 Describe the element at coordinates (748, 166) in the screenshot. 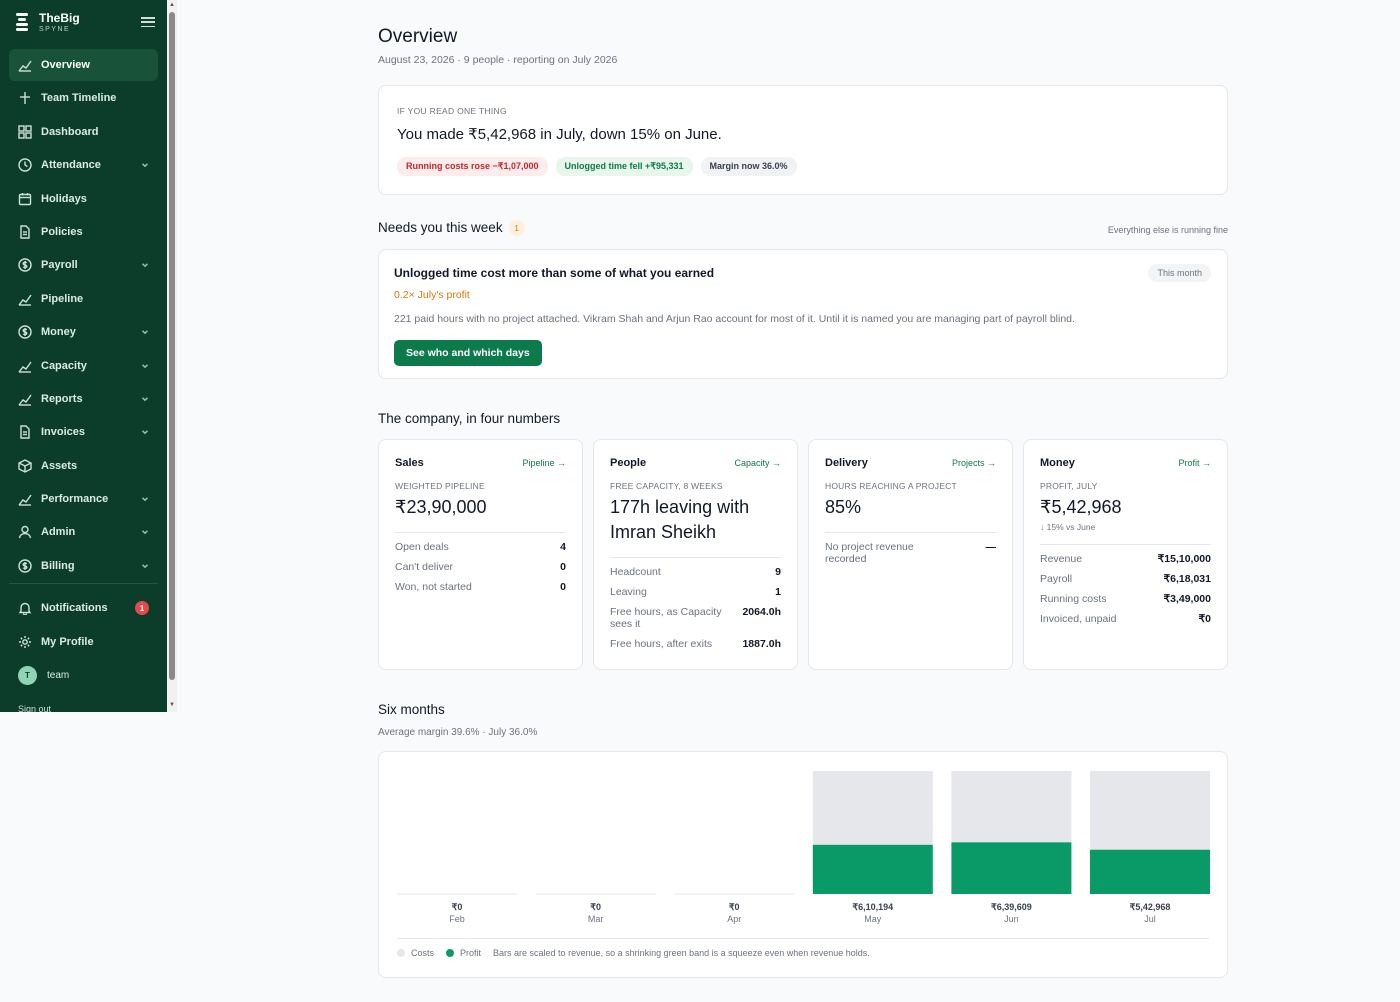

I see `summary-pill: Margin now 36.0%` at that location.